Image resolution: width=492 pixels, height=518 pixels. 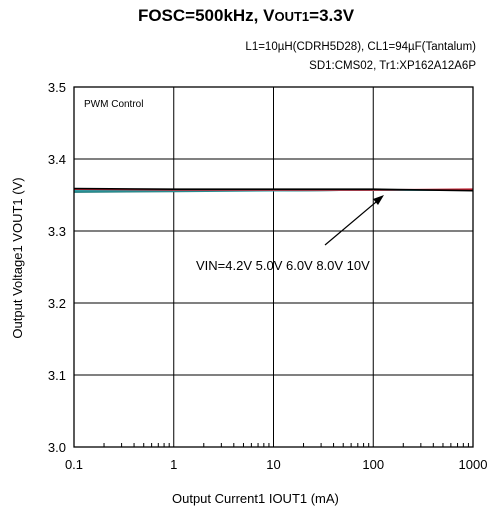 I want to click on annotation-arrow-head, so click(x=378, y=200).